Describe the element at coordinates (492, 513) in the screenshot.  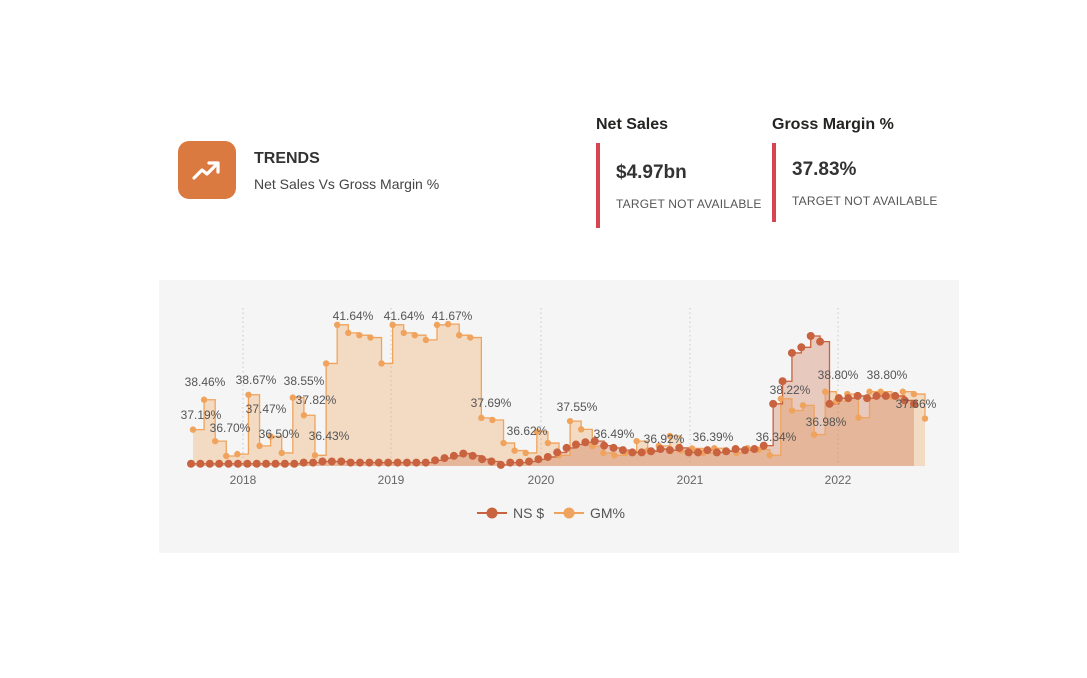
I see `legend-ns-marker` at that location.